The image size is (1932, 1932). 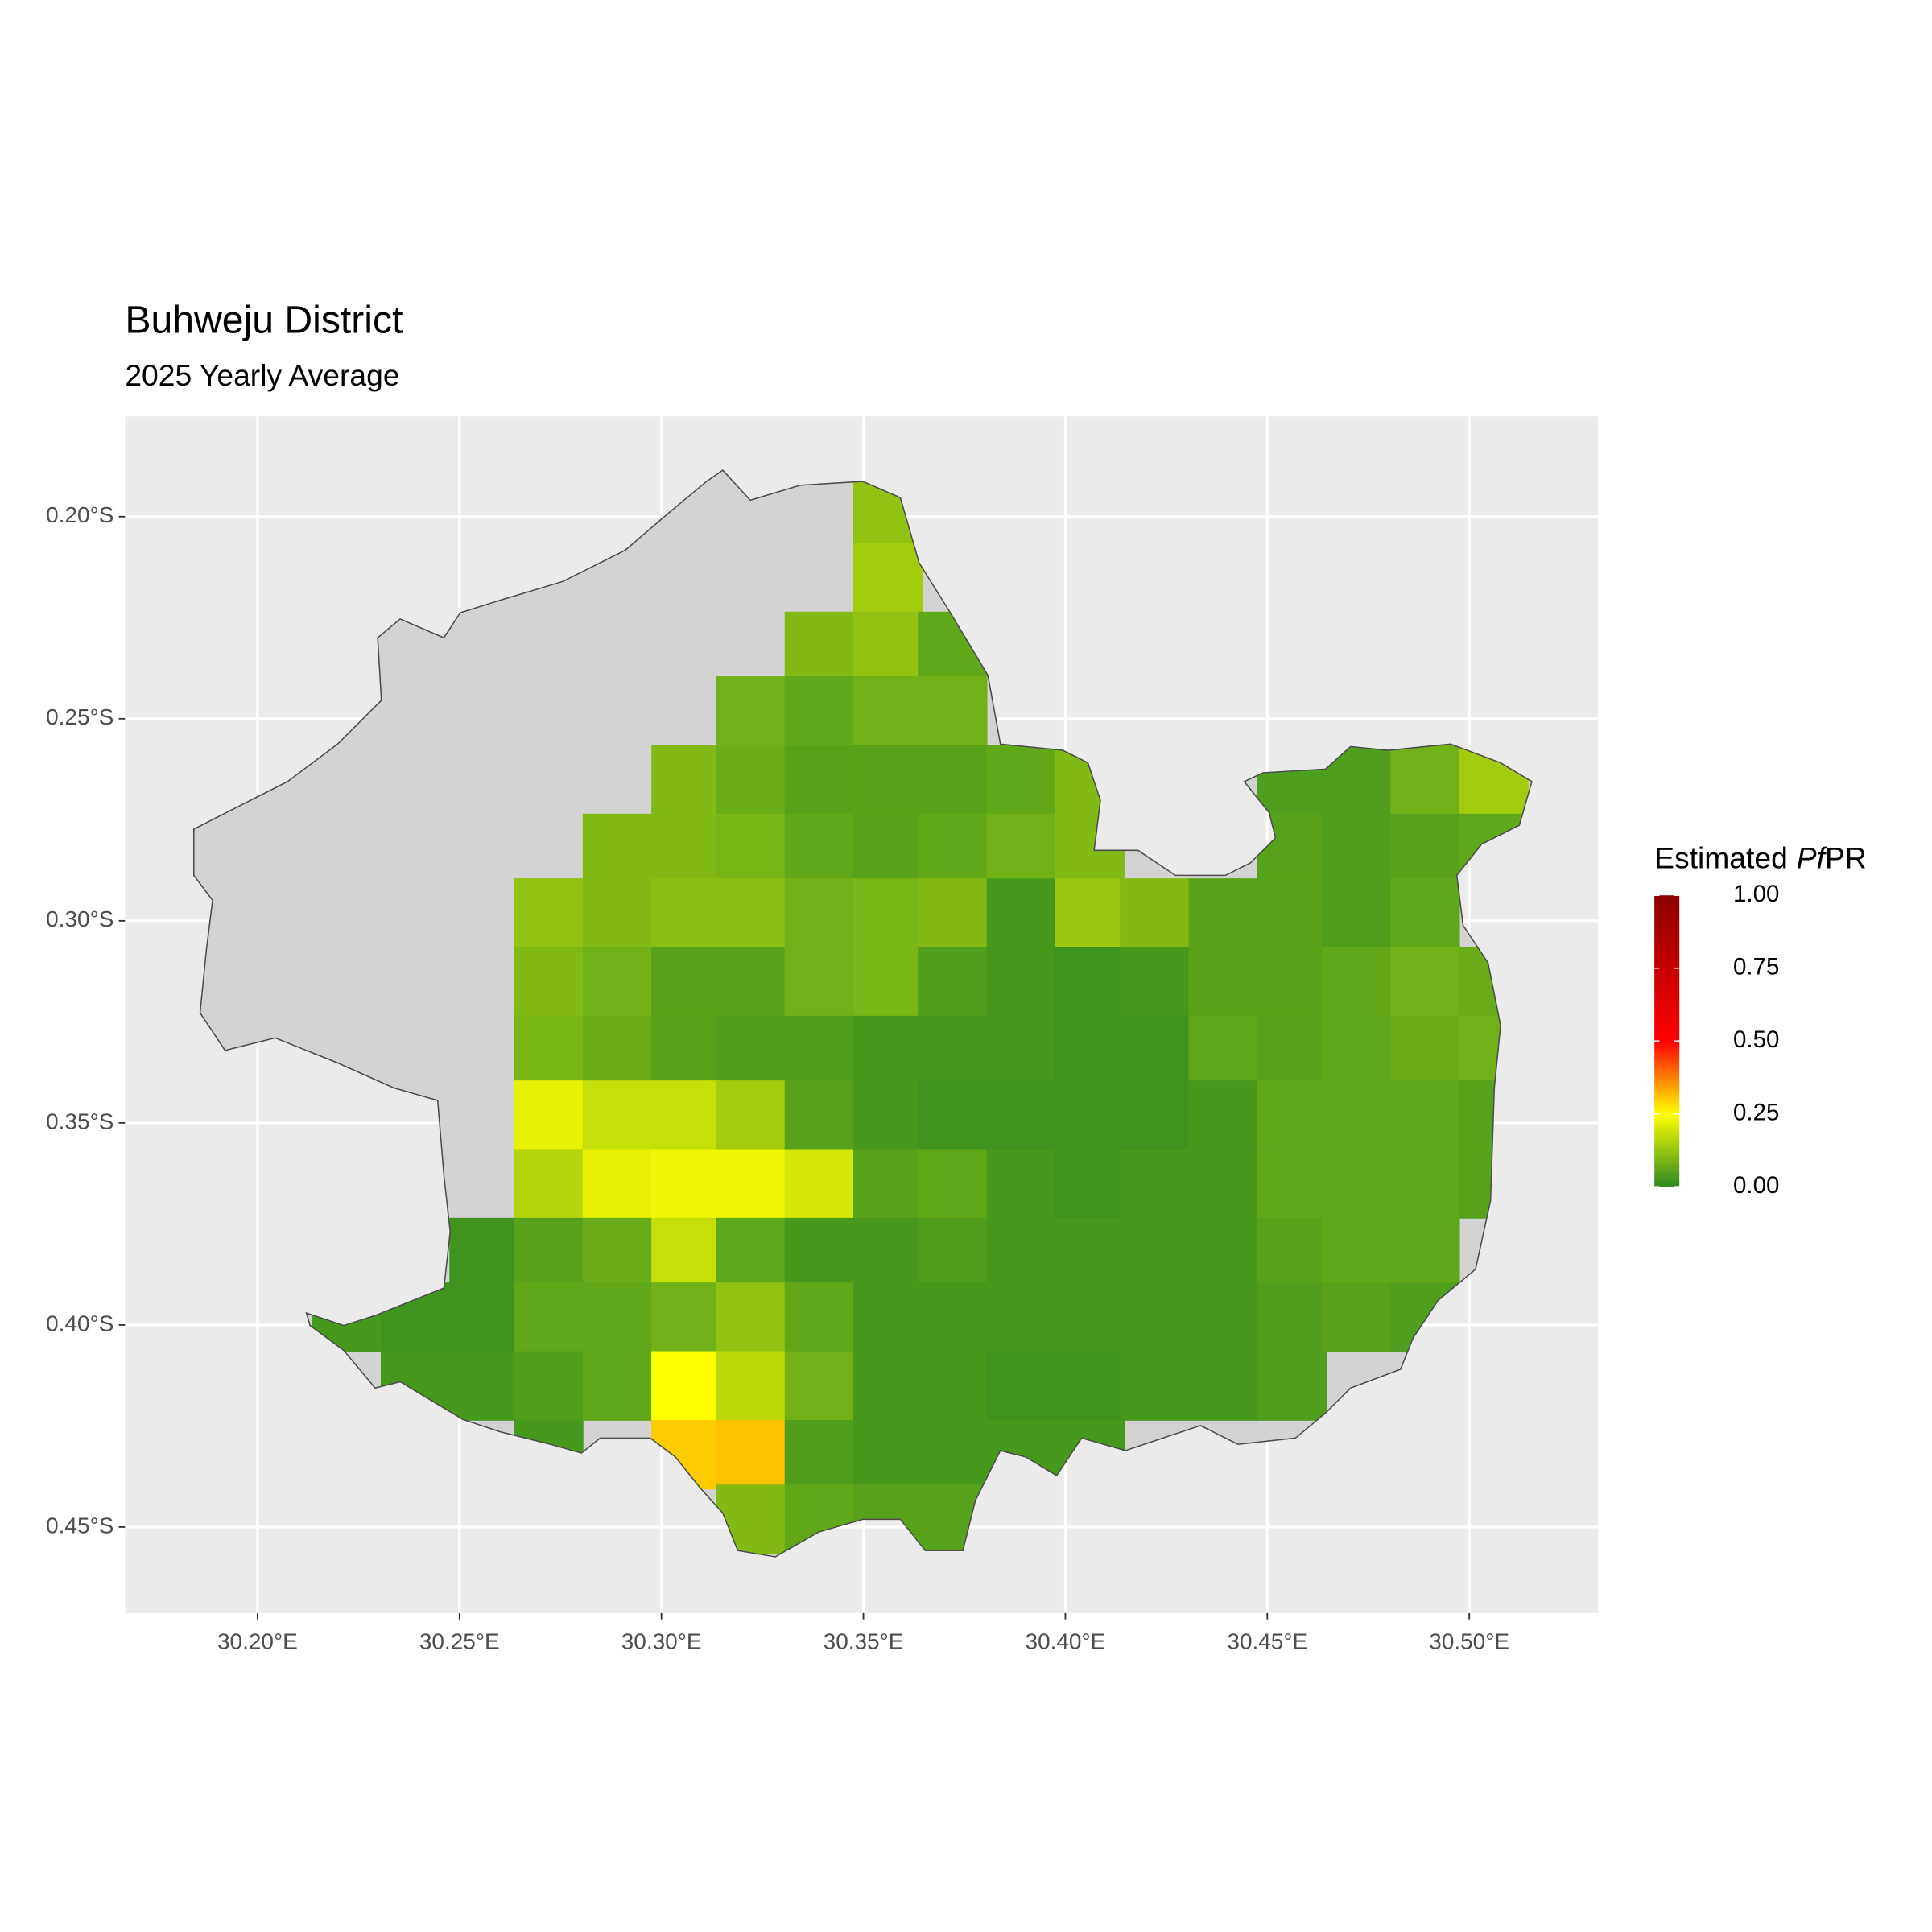 I want to click on x-tick-label: 30.40°E, so click(x=1066, y=1641).